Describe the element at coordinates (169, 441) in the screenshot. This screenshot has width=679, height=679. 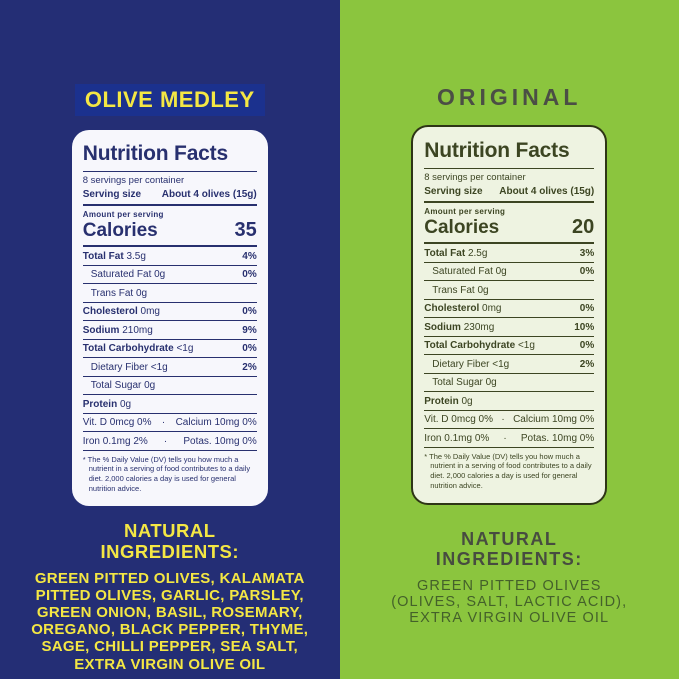
I see `micronutrient-row: Iron 0.1mg 2% · Potas. 10mg 0%` at that location.